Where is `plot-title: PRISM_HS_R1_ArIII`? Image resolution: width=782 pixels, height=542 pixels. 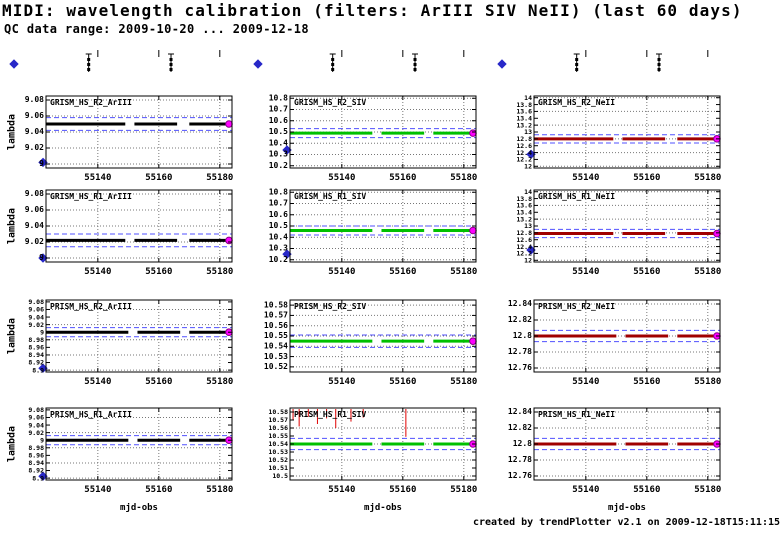 plot-title: PRISM_HS_R1_ArIII is located at coordinates (91, 414).